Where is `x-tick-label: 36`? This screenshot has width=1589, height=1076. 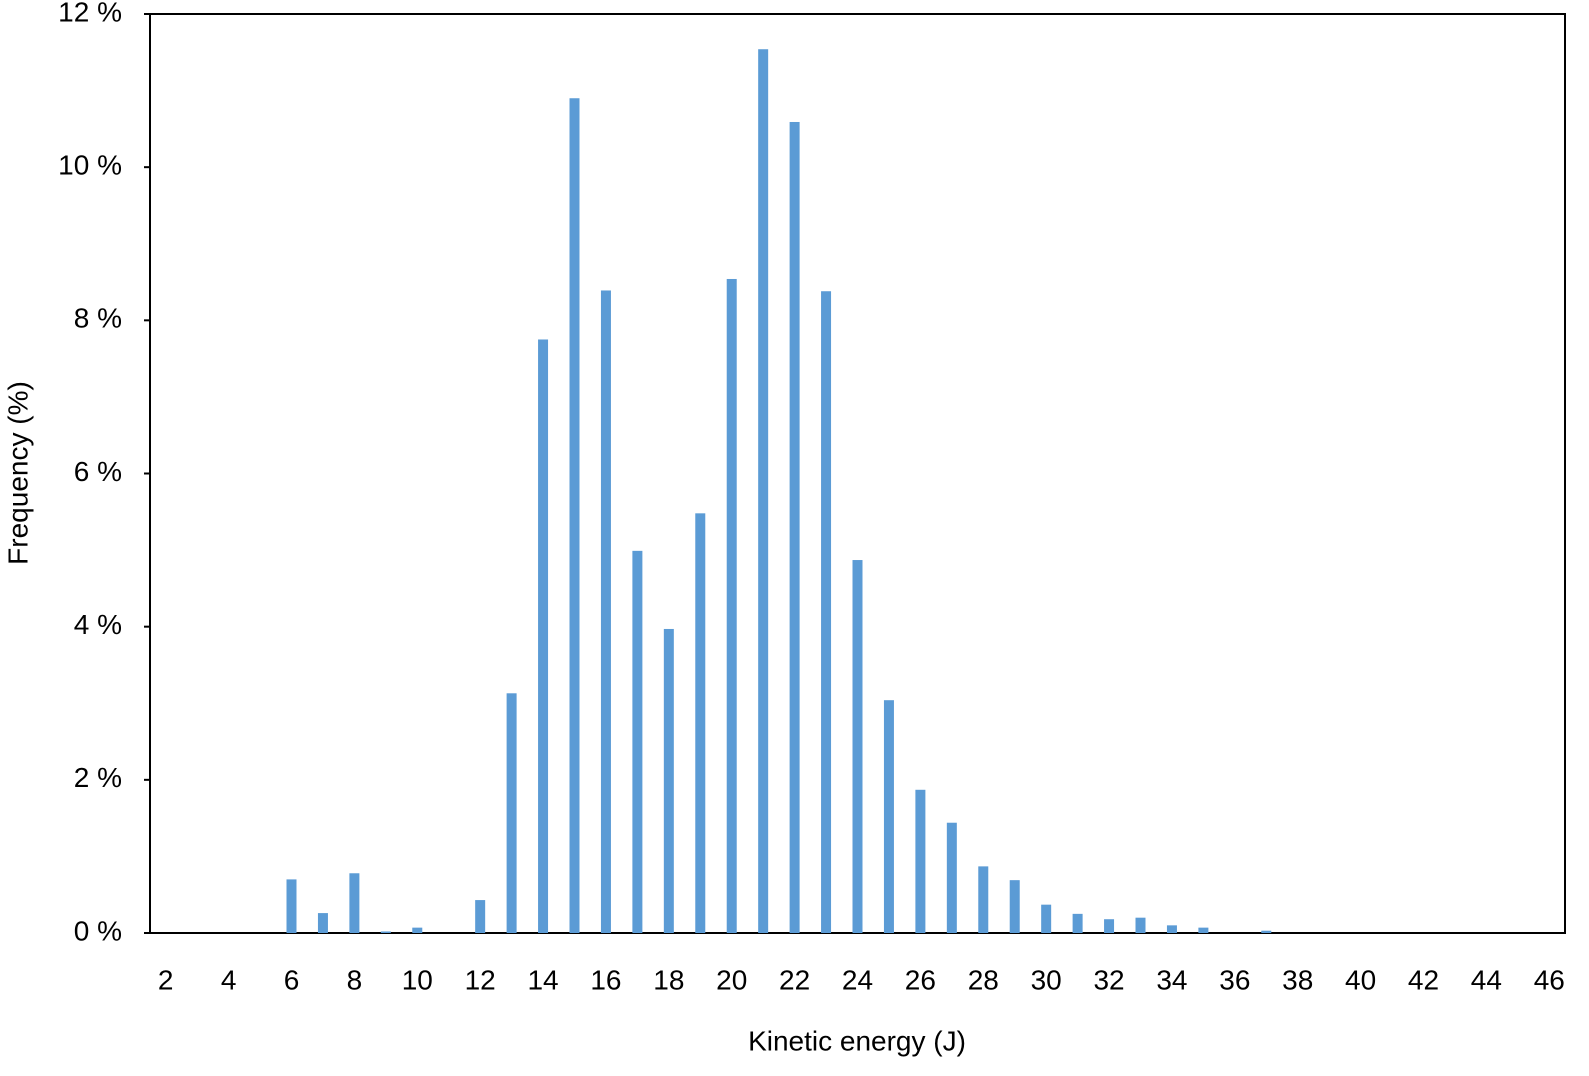 x-tick-label: 36 is located at coordinates (1234, 979).